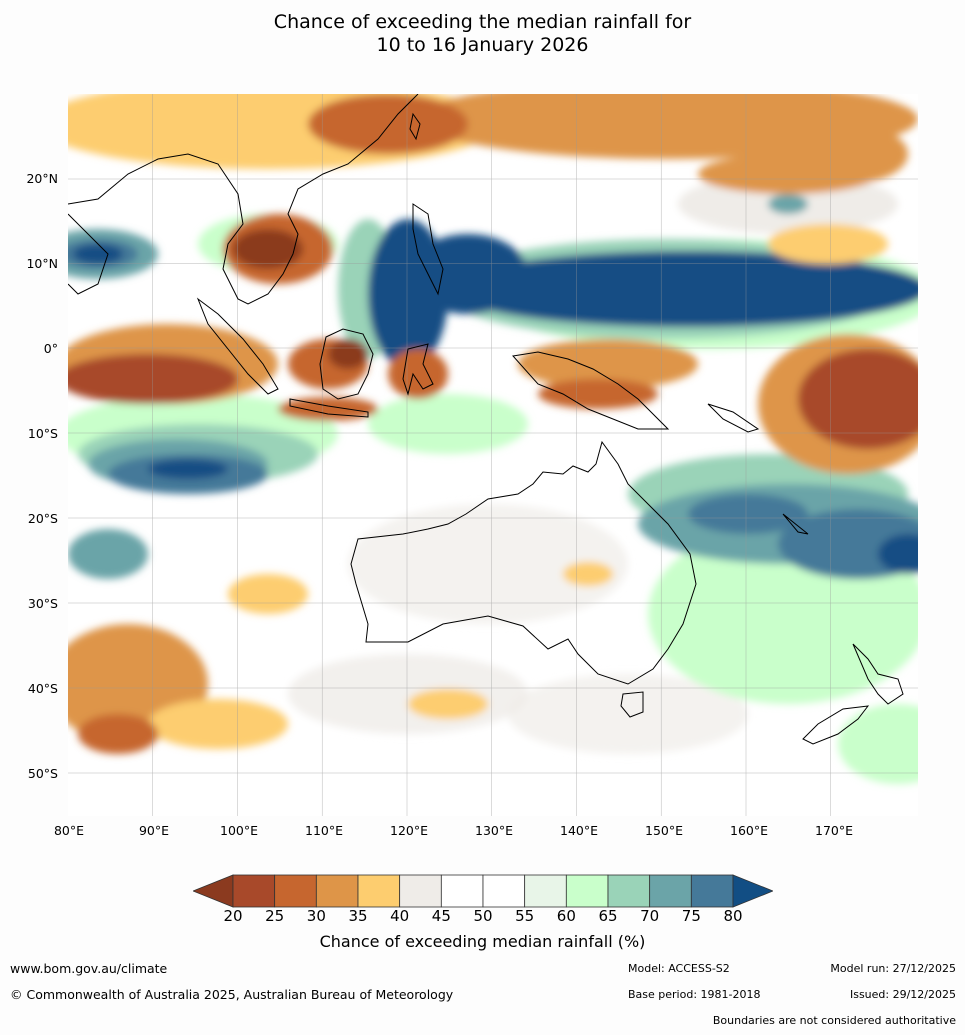 Image resolution: width=965 pixels, height=1035 pixels. Describe the element at coordinates (482, 941) in the screenshot. I see `colorbar-title: Chance of exceeding median rainfall (%)` at that location.